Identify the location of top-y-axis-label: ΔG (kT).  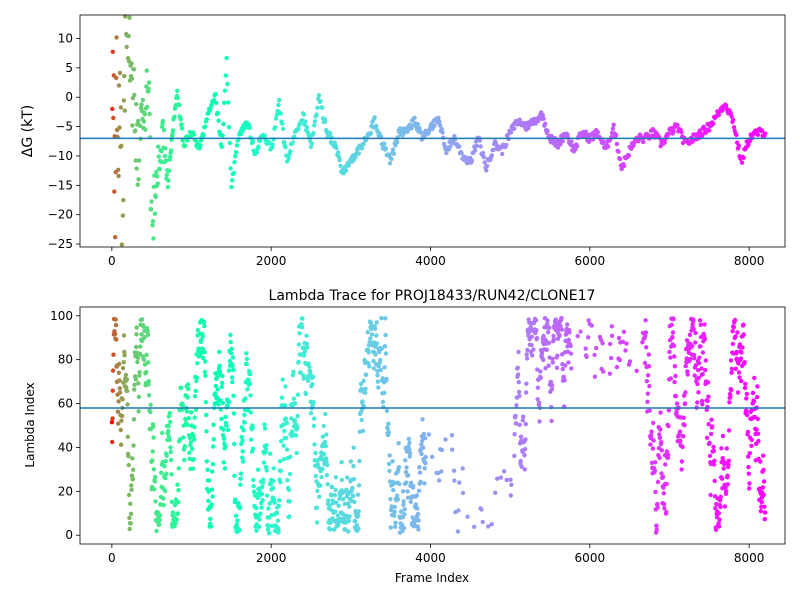
(28, 131).